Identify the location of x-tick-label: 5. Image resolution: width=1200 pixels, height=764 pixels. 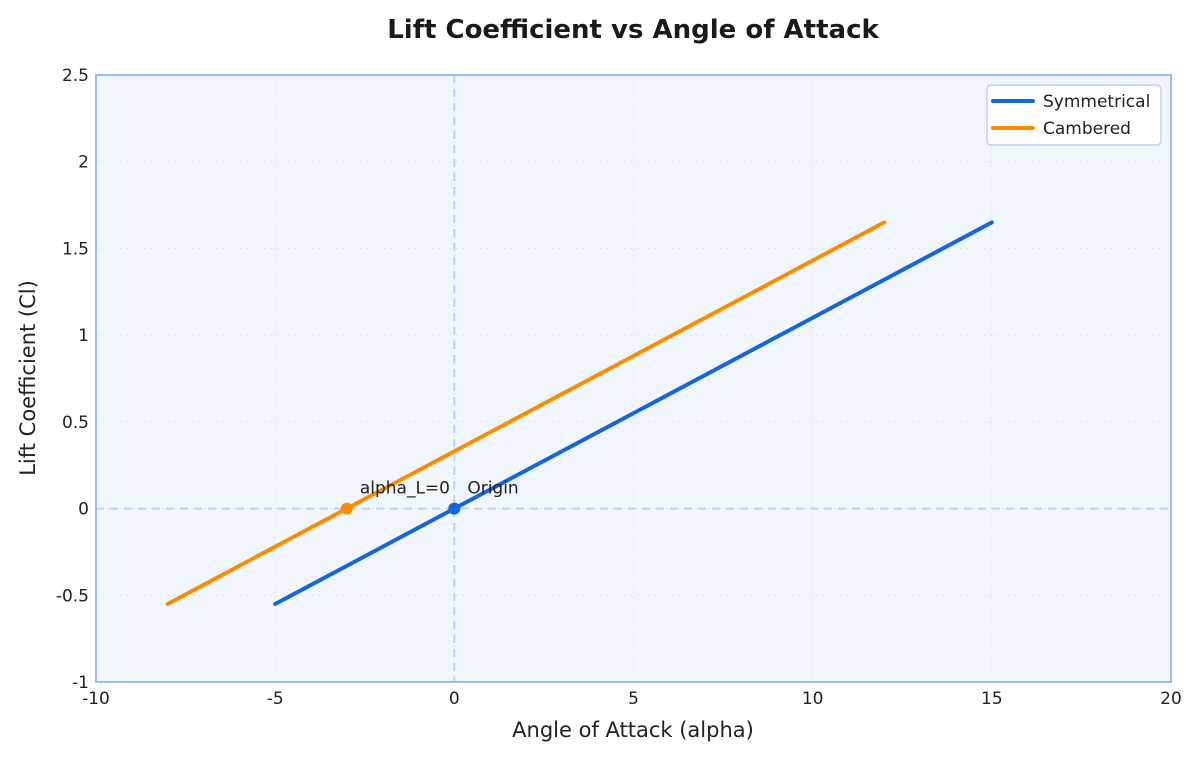
(633, 699).